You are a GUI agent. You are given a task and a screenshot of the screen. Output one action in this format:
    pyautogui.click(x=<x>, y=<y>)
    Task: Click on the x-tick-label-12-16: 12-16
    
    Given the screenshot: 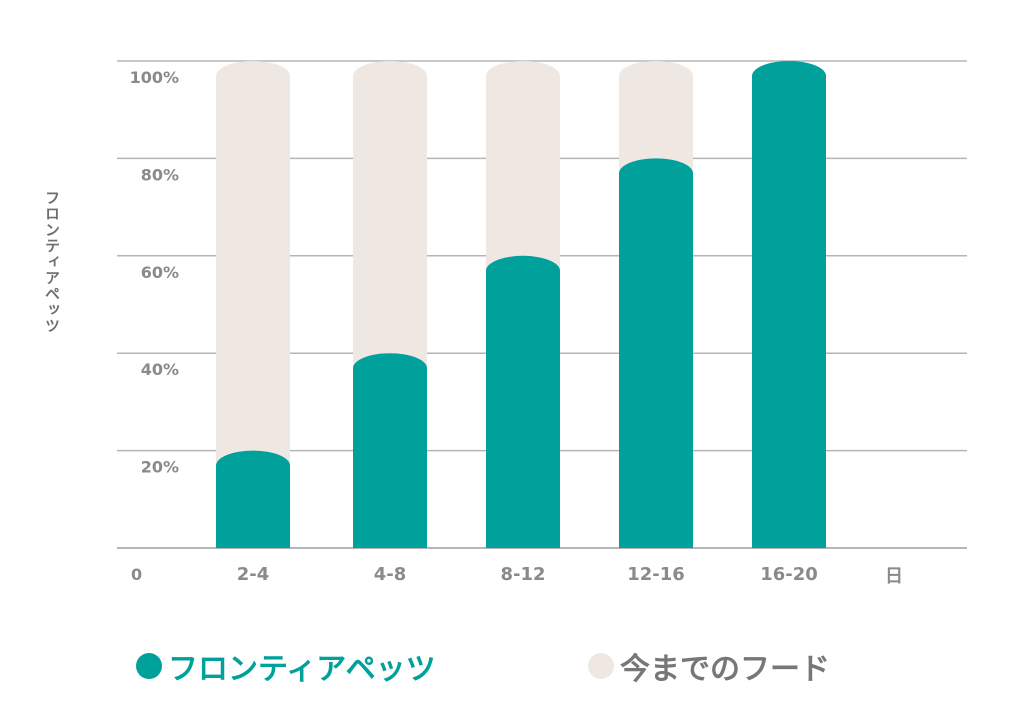 What is the action you would take?
    pyautogui.click(x=656, y=574)
    